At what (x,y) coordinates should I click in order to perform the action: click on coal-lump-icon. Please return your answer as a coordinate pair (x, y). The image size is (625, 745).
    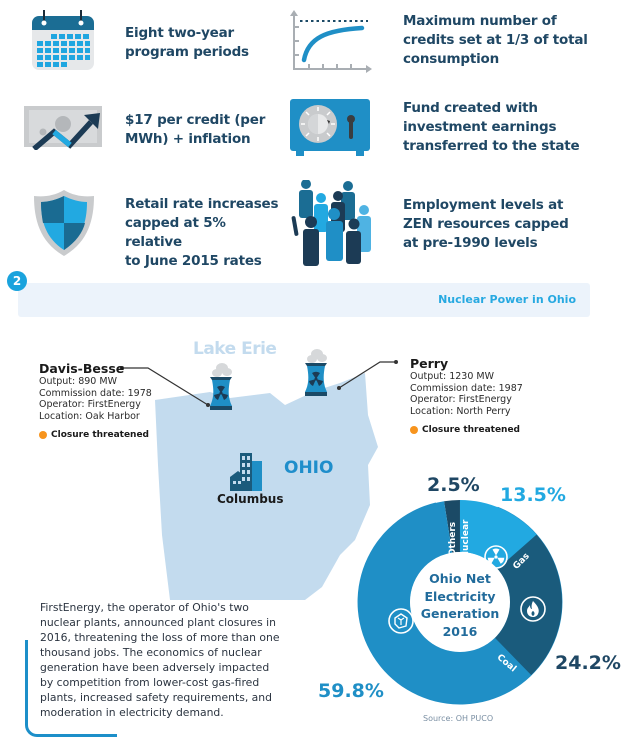
    Looking at the image, I should click on (401, 621).